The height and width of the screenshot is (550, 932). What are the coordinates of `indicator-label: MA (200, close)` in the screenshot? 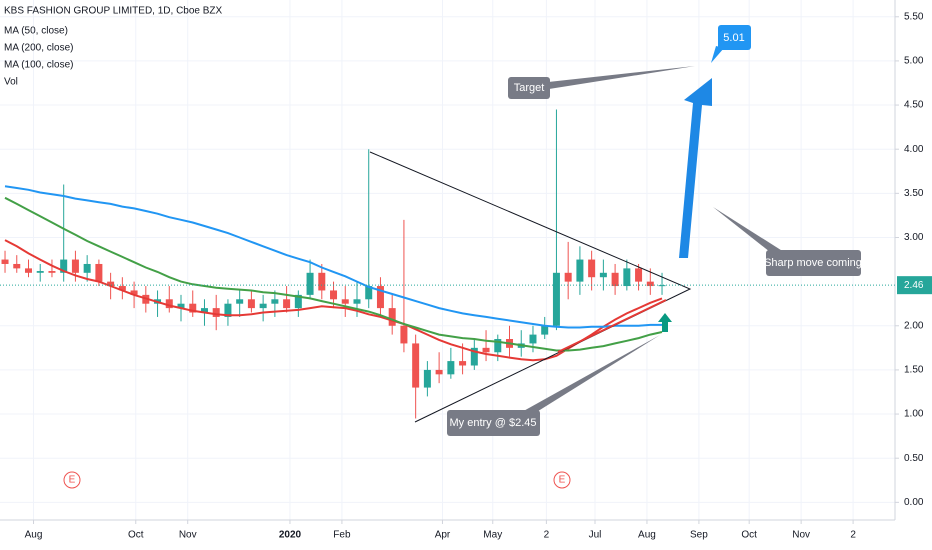 It's located at (38, 48).